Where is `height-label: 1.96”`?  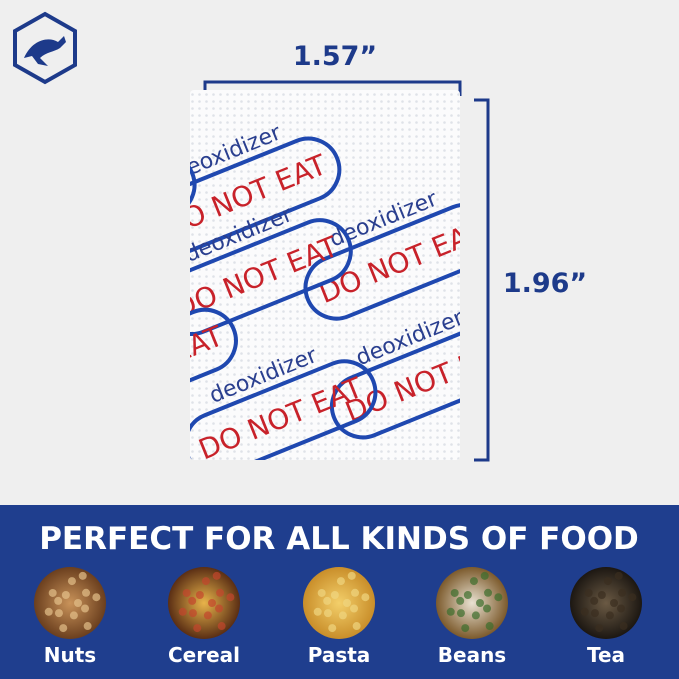
height-label: 1.96” is located at coordinates (545, 283).